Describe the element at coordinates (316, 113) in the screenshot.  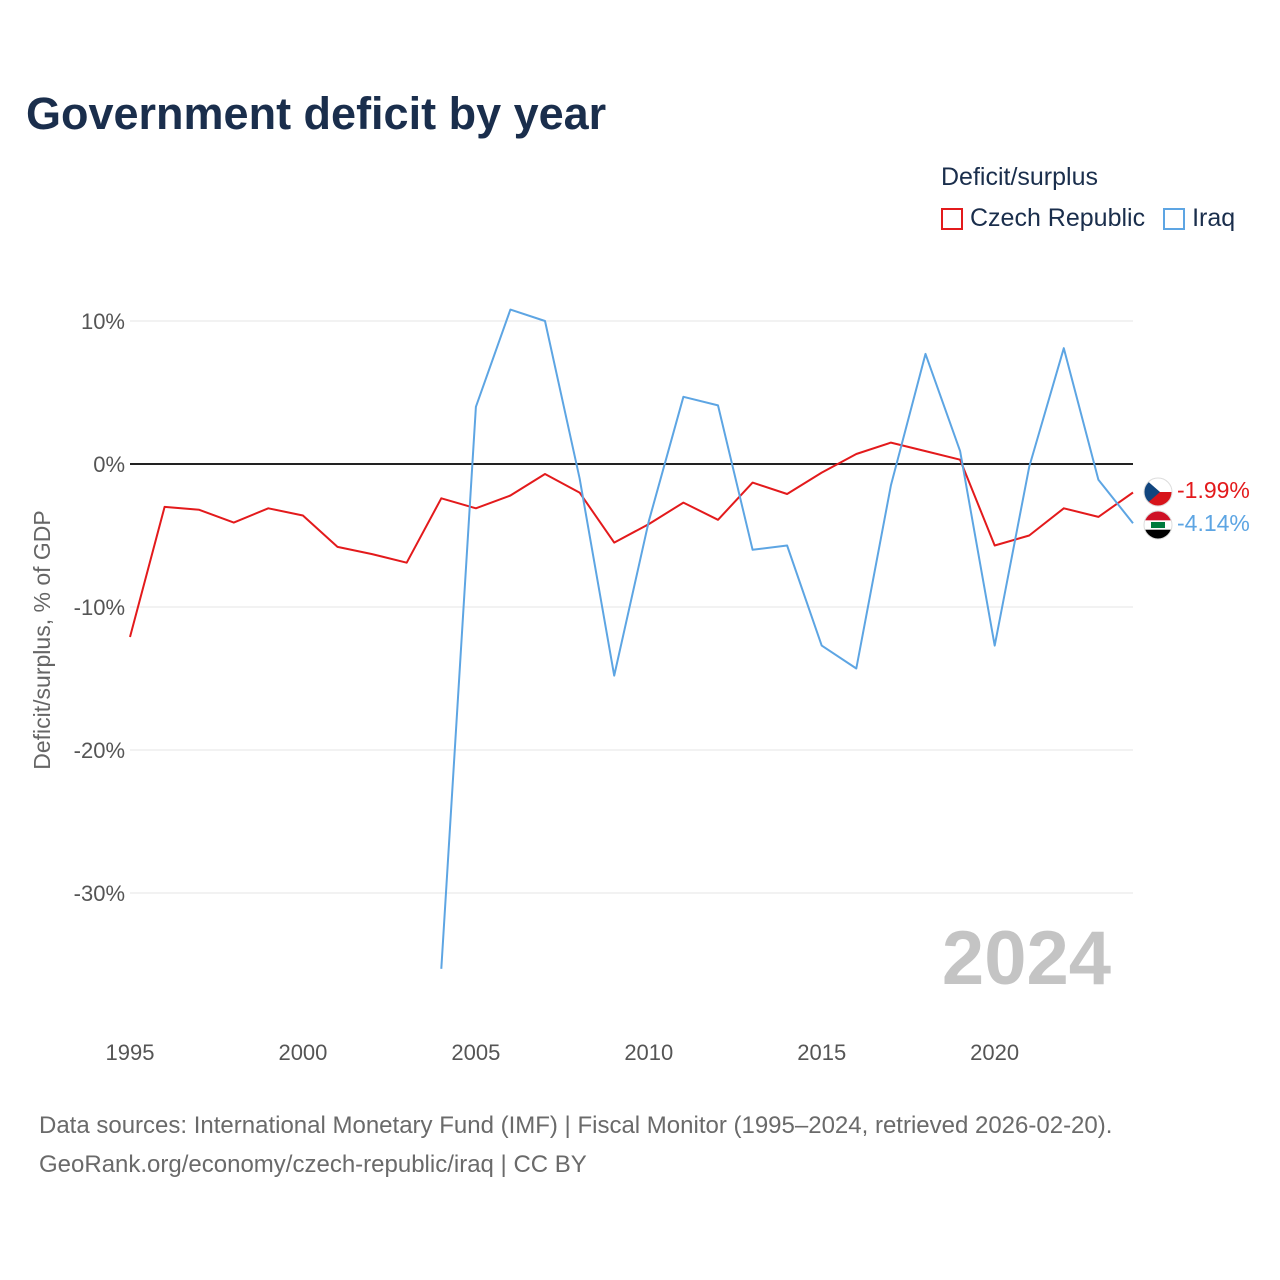
I see `chart-title: Government deficit by year` at that location.